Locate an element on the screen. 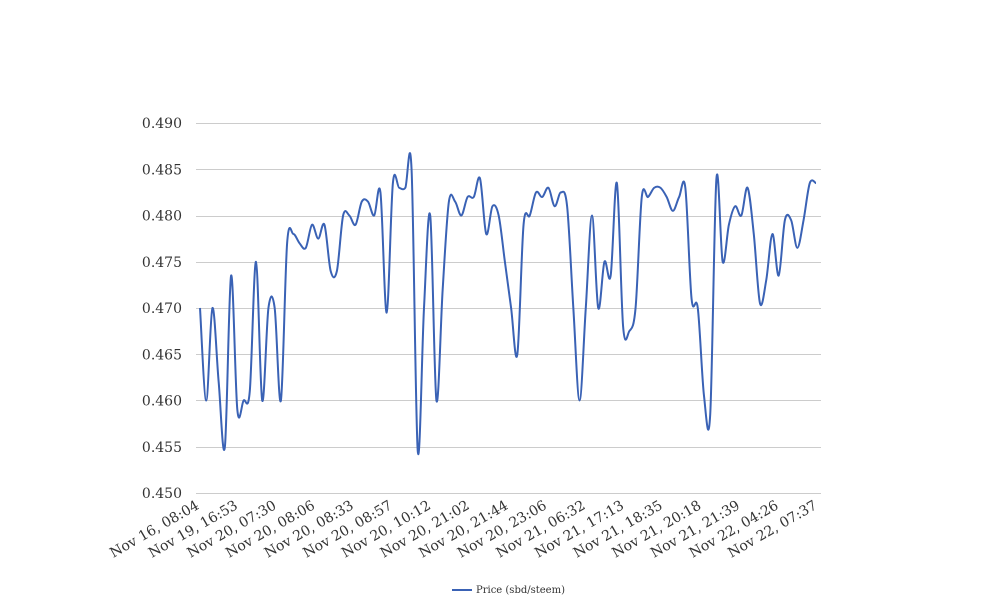 This screenshot has height=616, width=1008. y-tick-label: 0.475 is located at coordinates (162, 263).